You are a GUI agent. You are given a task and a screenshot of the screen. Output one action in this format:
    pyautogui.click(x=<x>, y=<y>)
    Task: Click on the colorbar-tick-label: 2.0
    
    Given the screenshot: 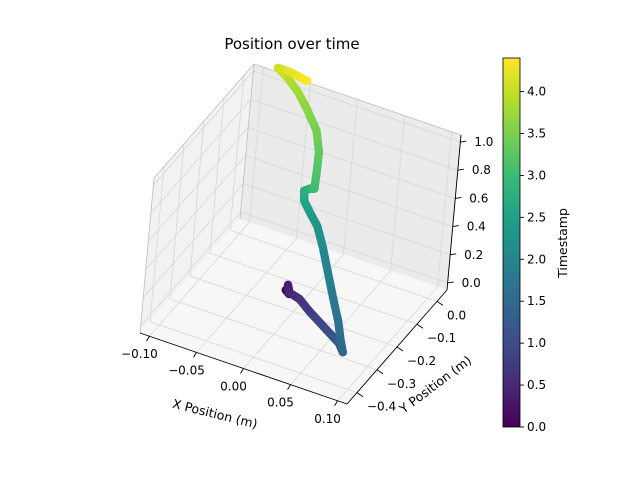 What is the action you would take?
    pyautogui.click(x=536, y=259)
    